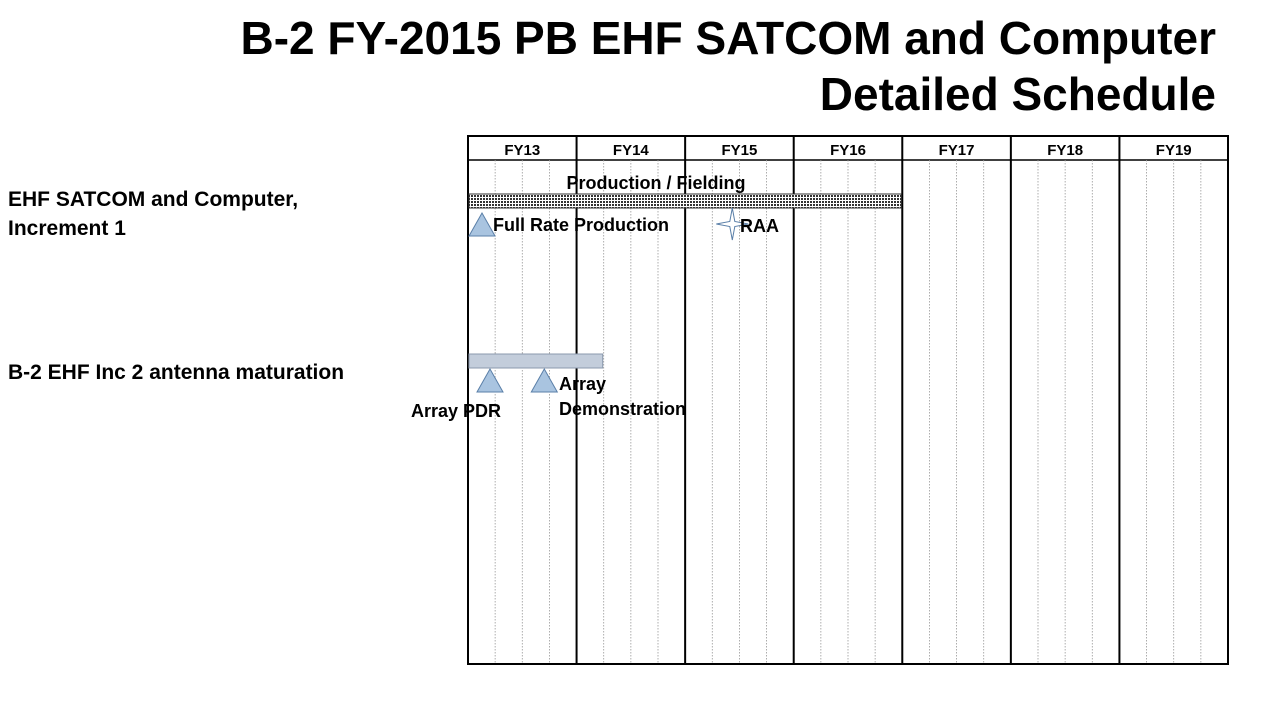  I want to click on milestone-array-pdr-icon, so click(490, 380).